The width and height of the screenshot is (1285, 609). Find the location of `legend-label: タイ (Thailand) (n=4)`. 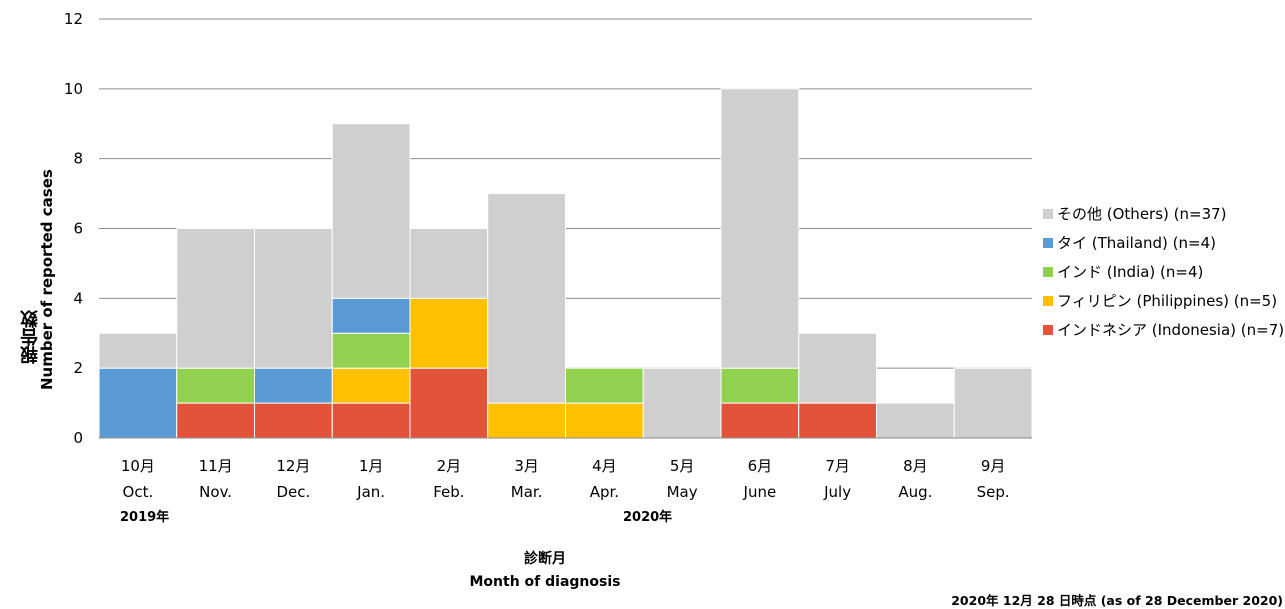

legend-label: タイ (Thailand) (n=4) is located at coordinates (1136, 243).